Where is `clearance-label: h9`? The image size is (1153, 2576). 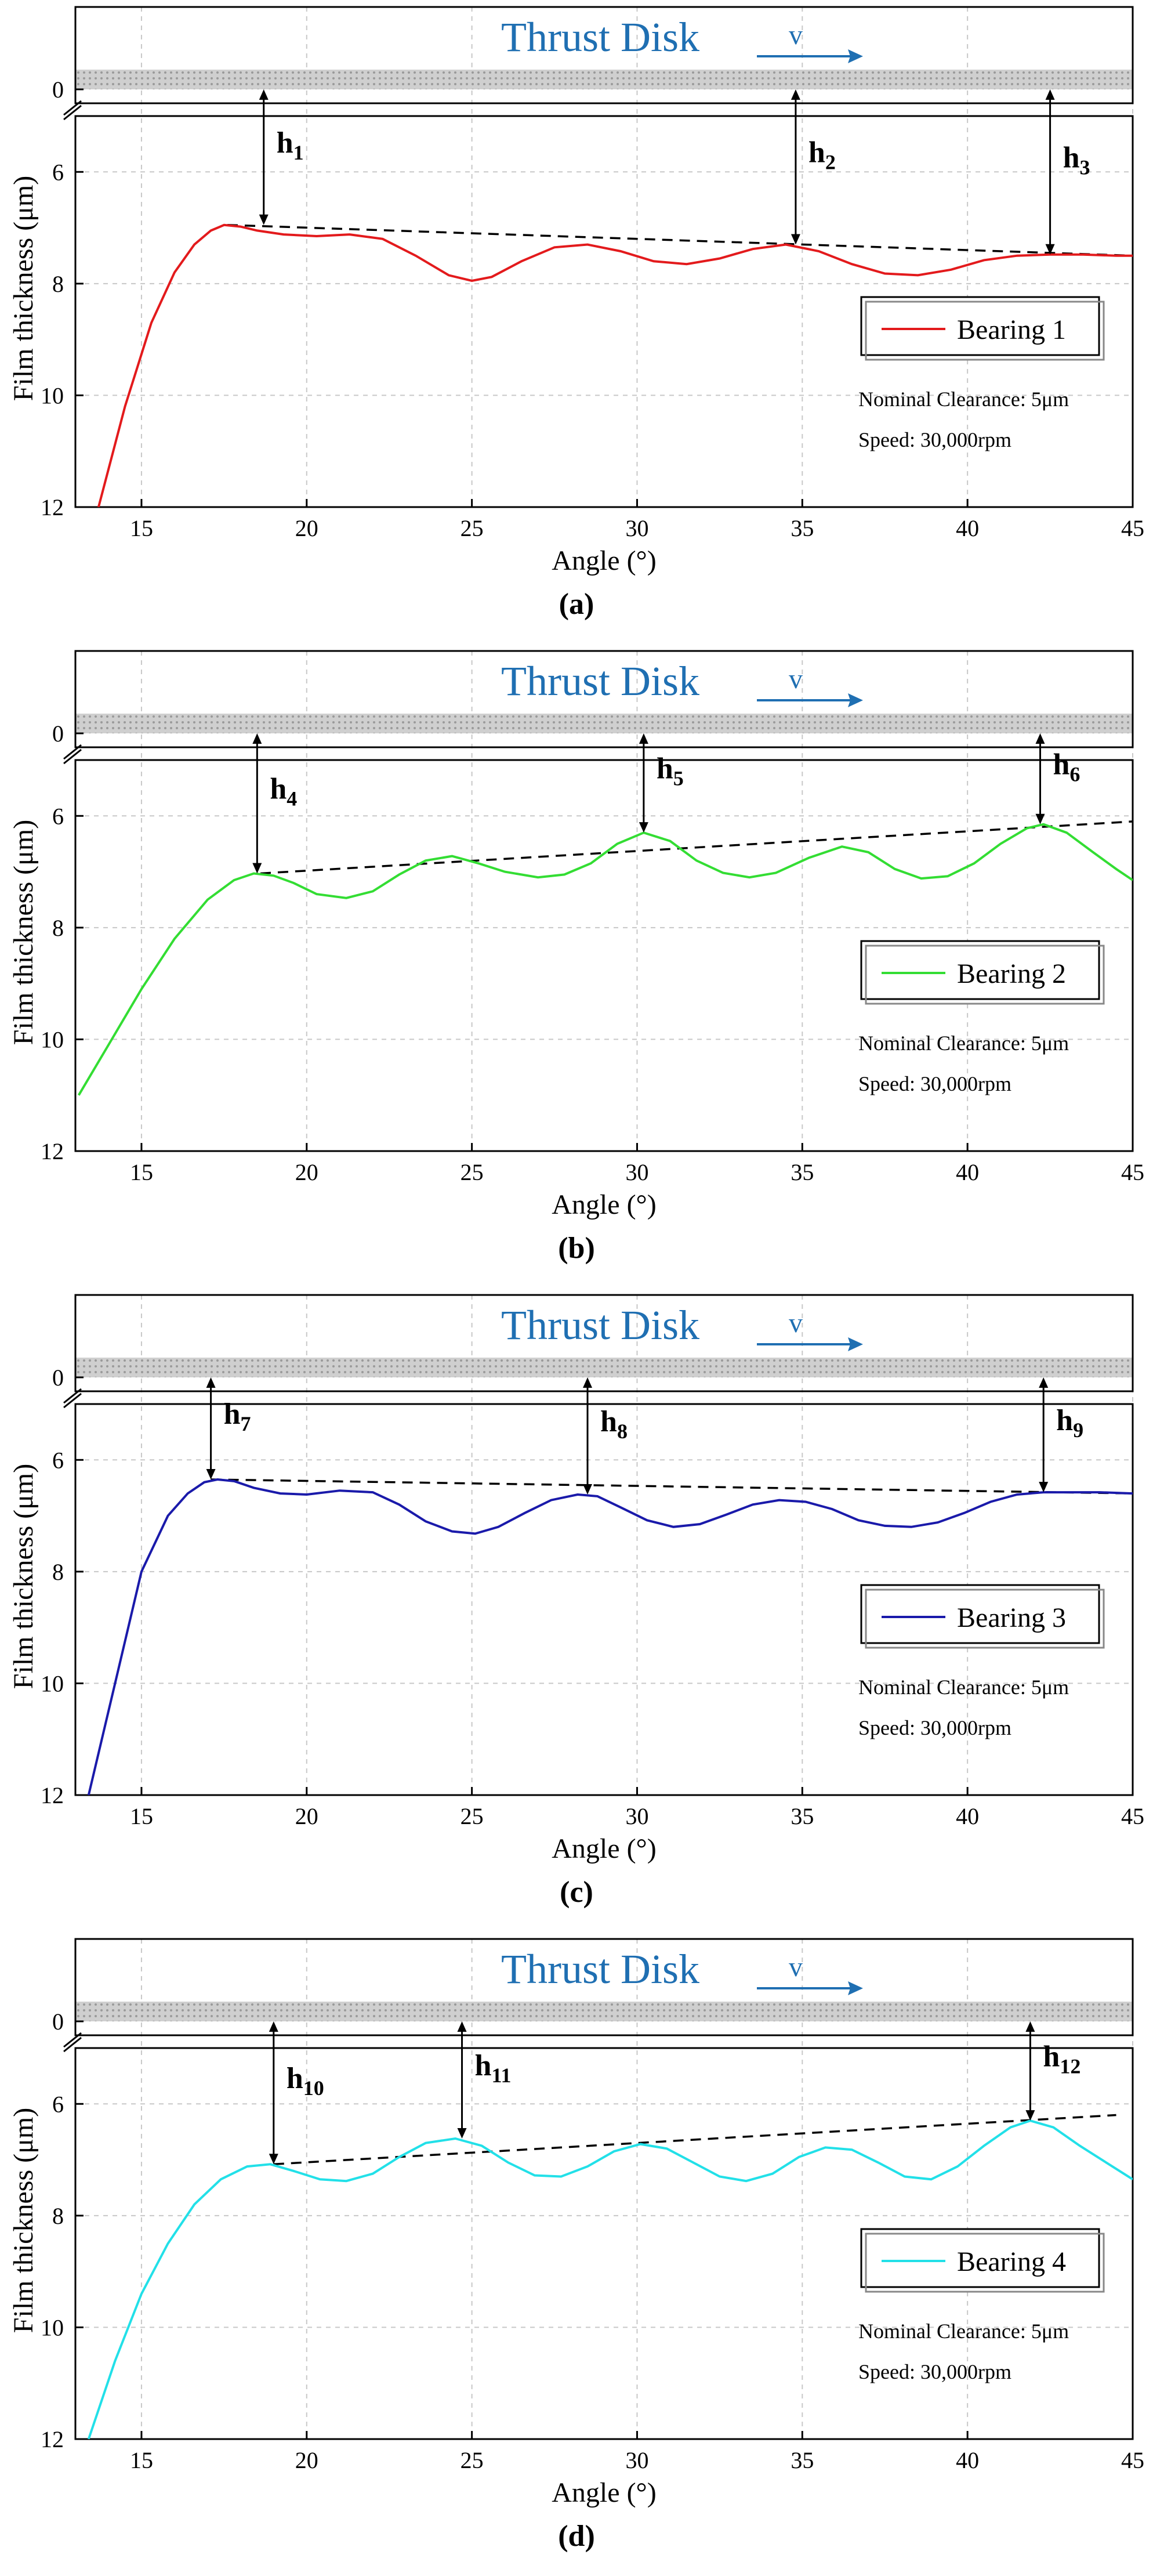
clearance-label: h9 is located at coordinates (1069, 1423).